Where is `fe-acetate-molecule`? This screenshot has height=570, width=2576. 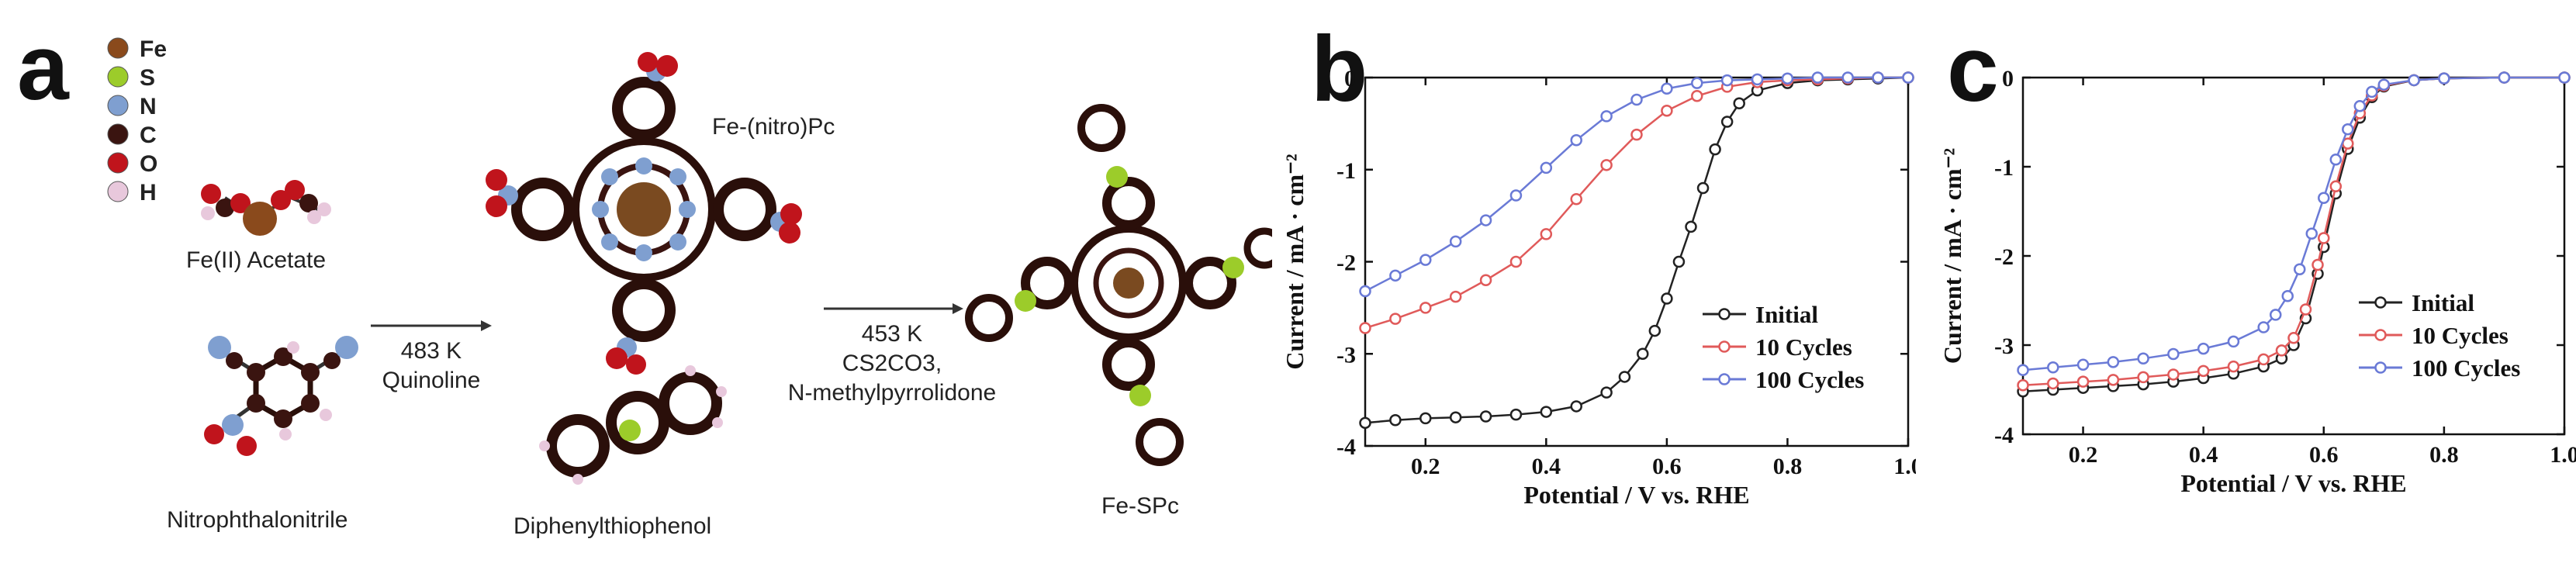 fe-acetate-molecule is located at coordinates (266, 208).